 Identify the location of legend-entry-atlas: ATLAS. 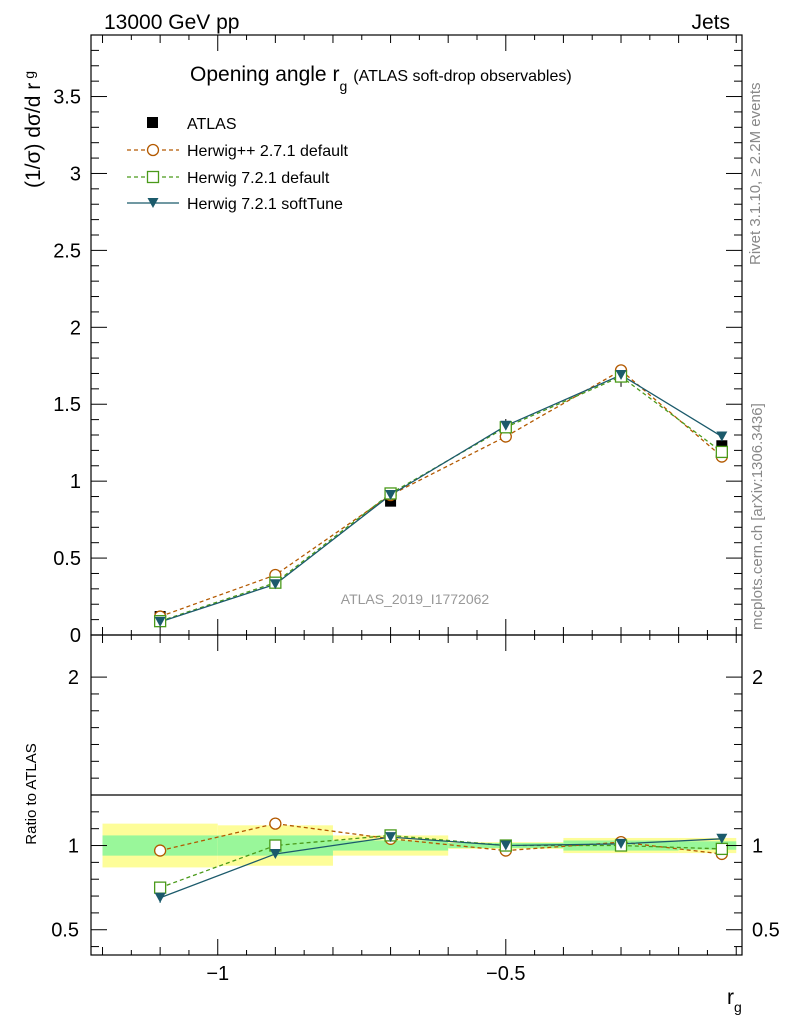
(192, 124).